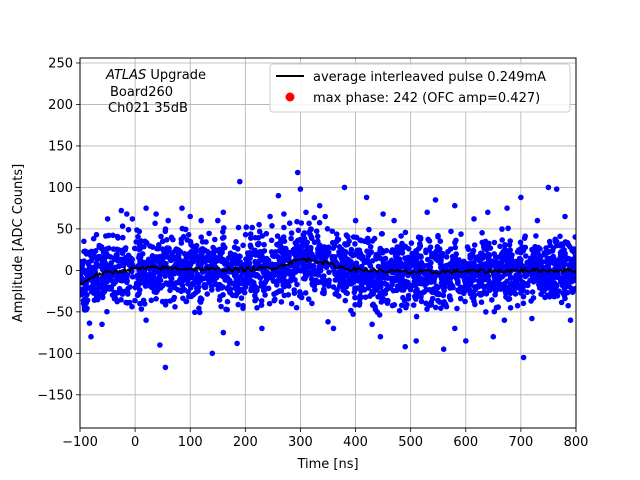 This screenshot has width=640, height=480. Describe the element at coordinates (80, 442) in the screenshot. I see `x-tick-label: −100` at that location.